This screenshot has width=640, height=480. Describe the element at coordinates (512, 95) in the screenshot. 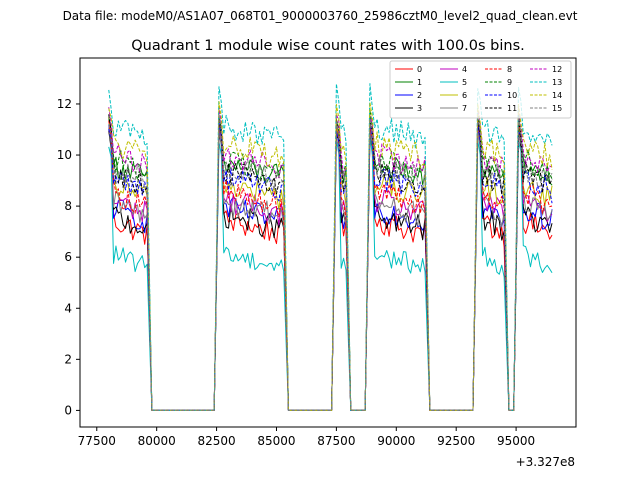

I see `legend-label: 10` at that location.